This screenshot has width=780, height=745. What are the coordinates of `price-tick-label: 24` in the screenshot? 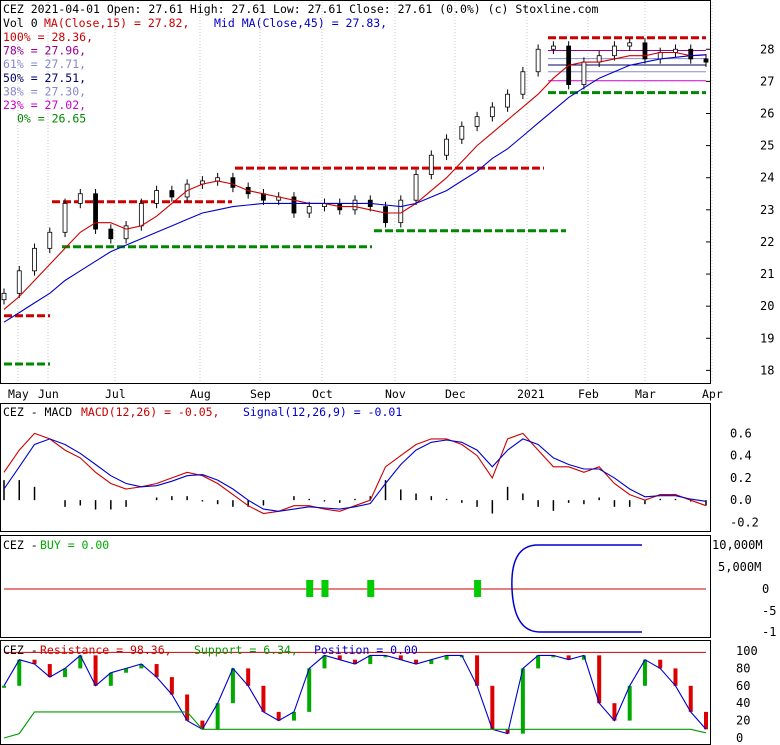 It's located at (767, 178).